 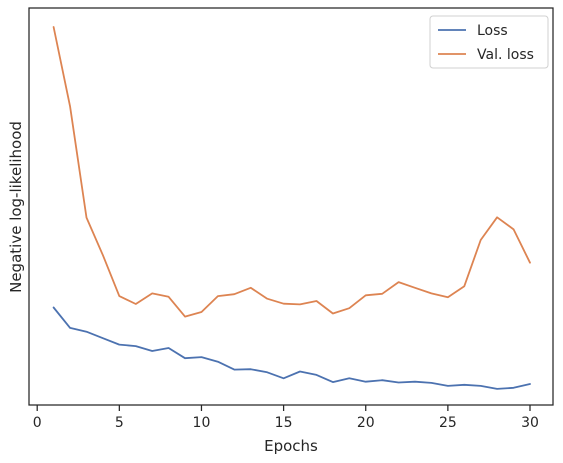 What do you see at coordinates (284, 423) in the screenshot?
I see `x-tick-label: 15` at bounding box center [284, 423].